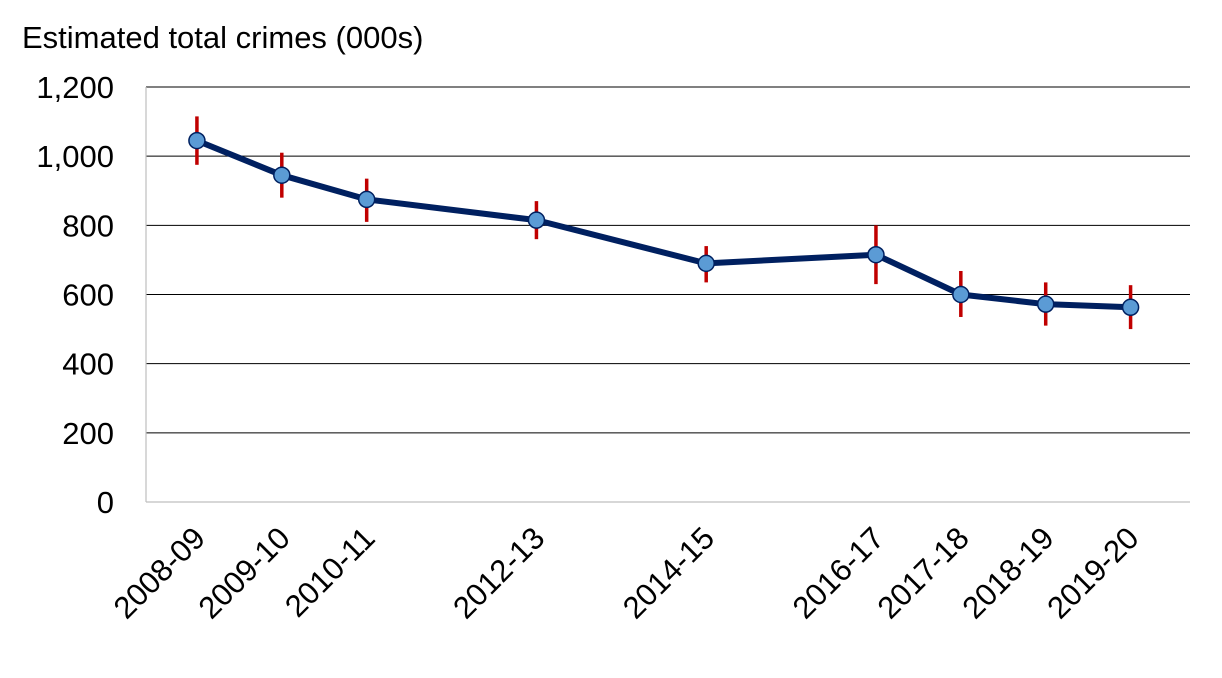 The width and height of the screenshot is (1222, 678). Describe the element at coordinates (330, 572) in the screenshot. I see `x-tick-label: 2010-11` at that location.